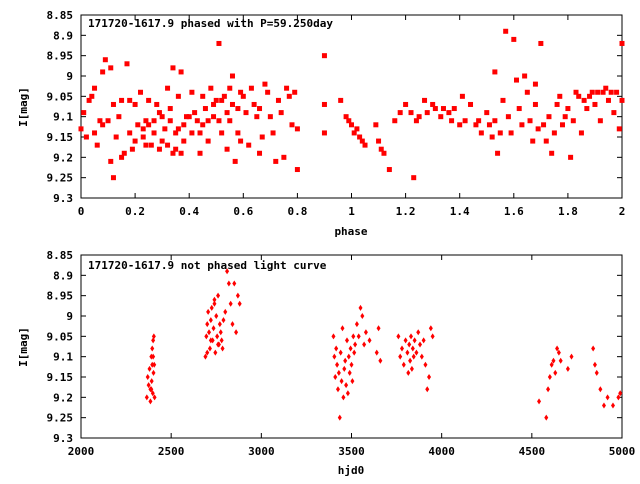  What do you see at coordinates (441, 451) in the screenshot?
I see `unphased-x-tick-label: 4000` at bounding box center [441, 451].